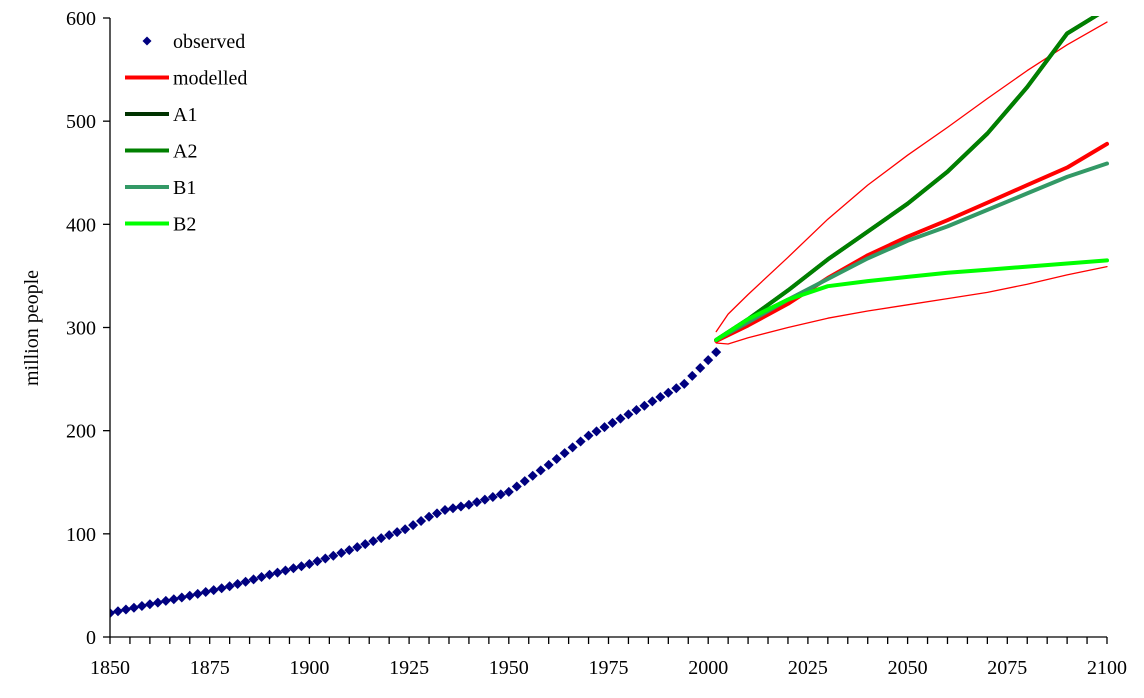  Describe the element at coordinates (81, 535) in the screenshot. I see `y-tick-label: 100` at that location.